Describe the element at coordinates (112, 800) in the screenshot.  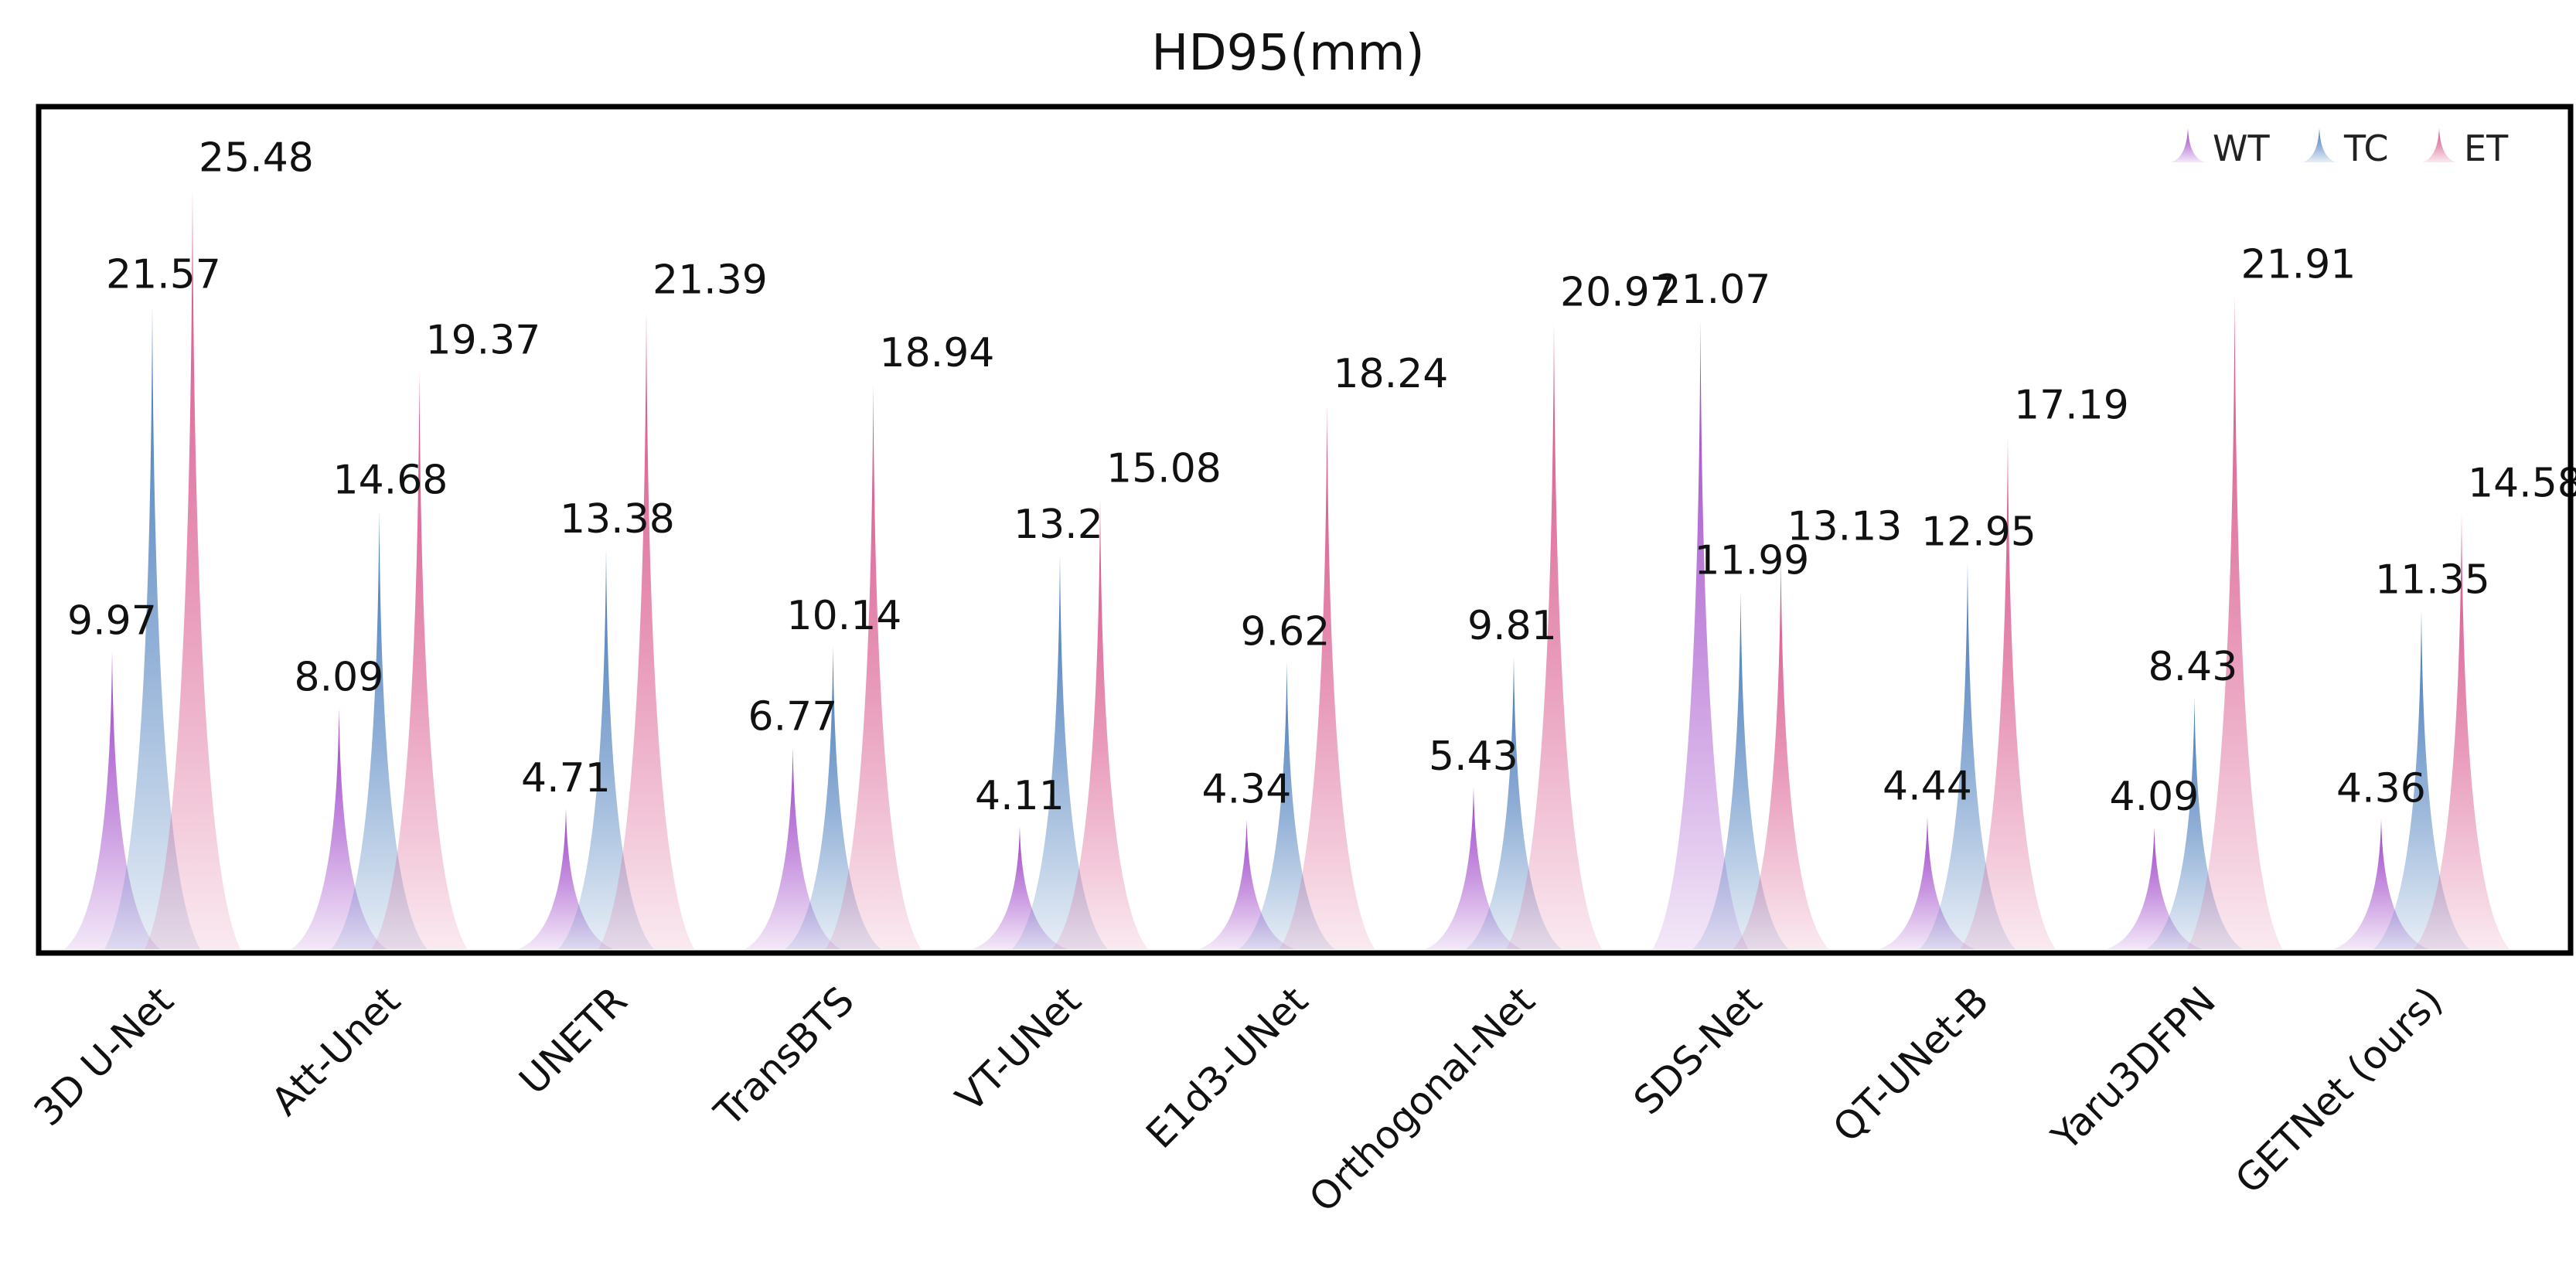
I see `spike-3d-u-net-wt` at that location.